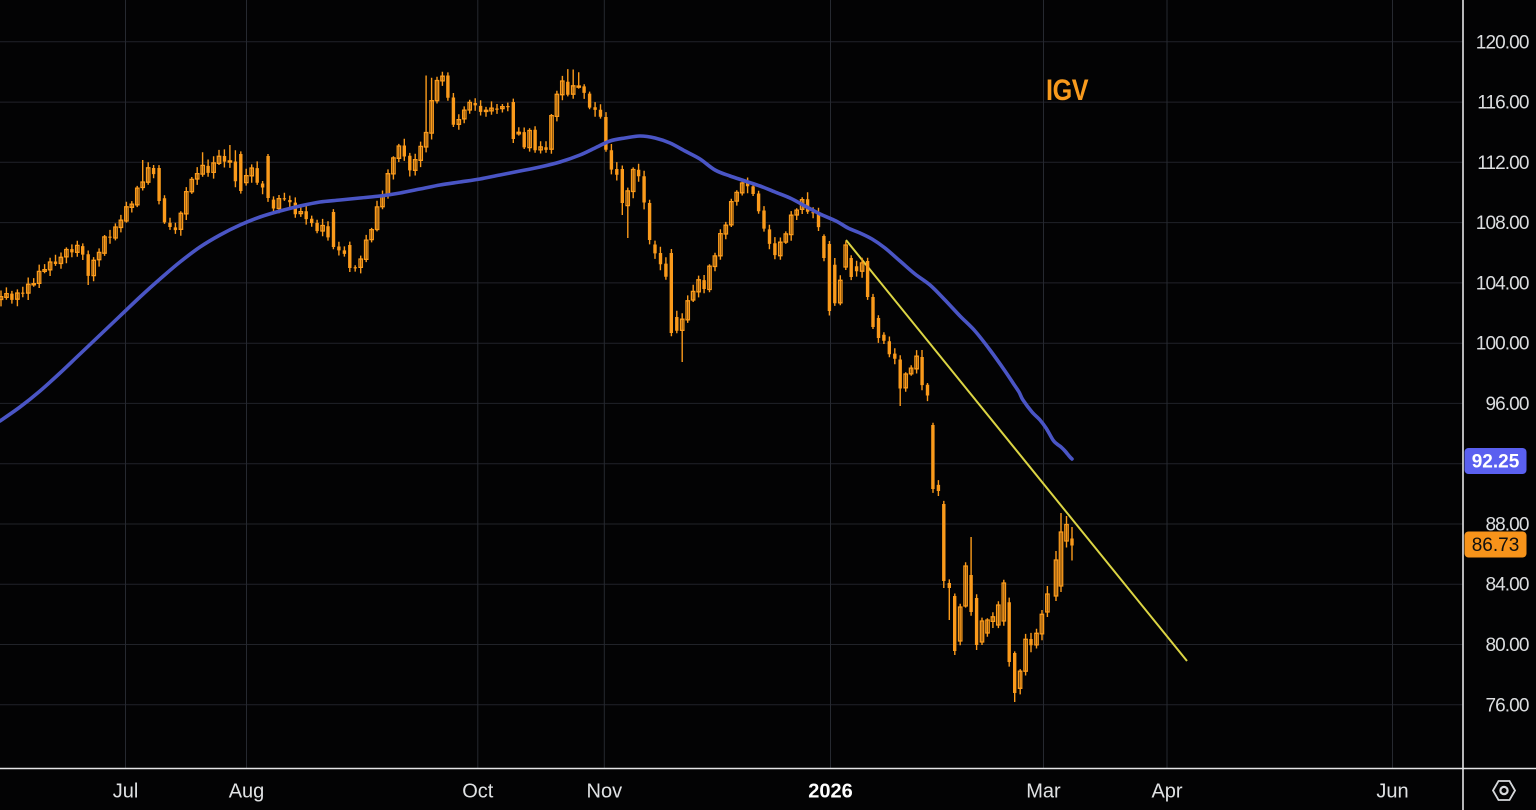 This screenshot has width=1536, height=810. Describe the element at coordinates (1496, 545) in the screenshot. I see `svg-text: 86.73` at that location.